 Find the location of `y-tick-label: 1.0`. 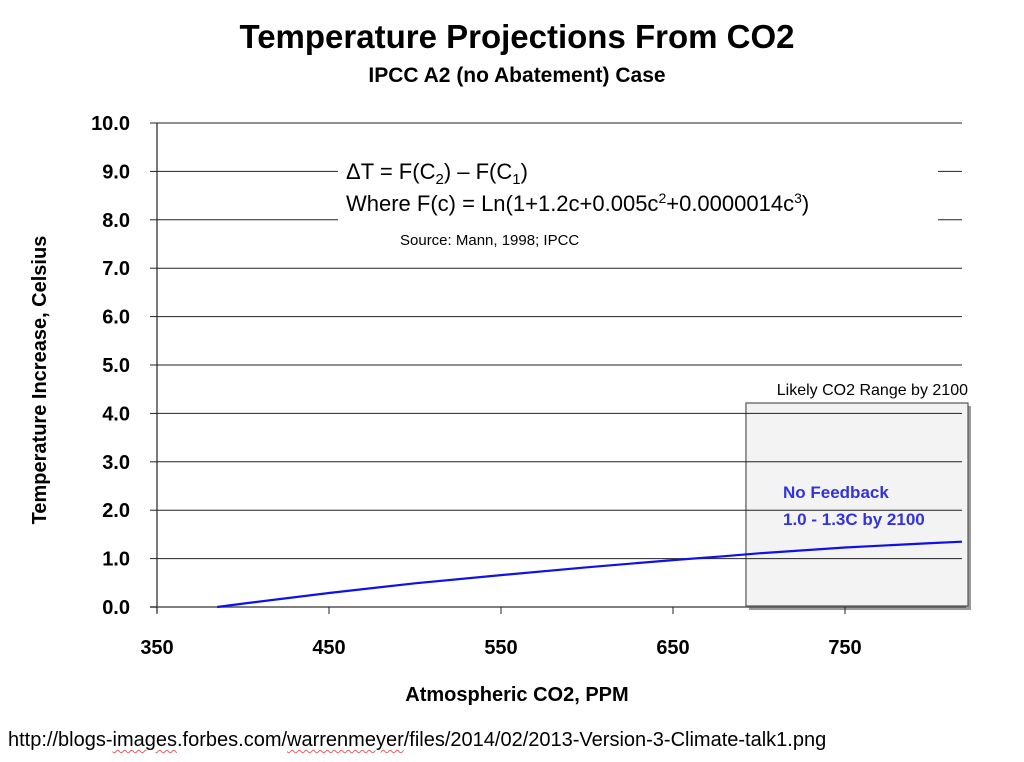

y-tick-label: 1.0 is located at coordinates (116, 560).